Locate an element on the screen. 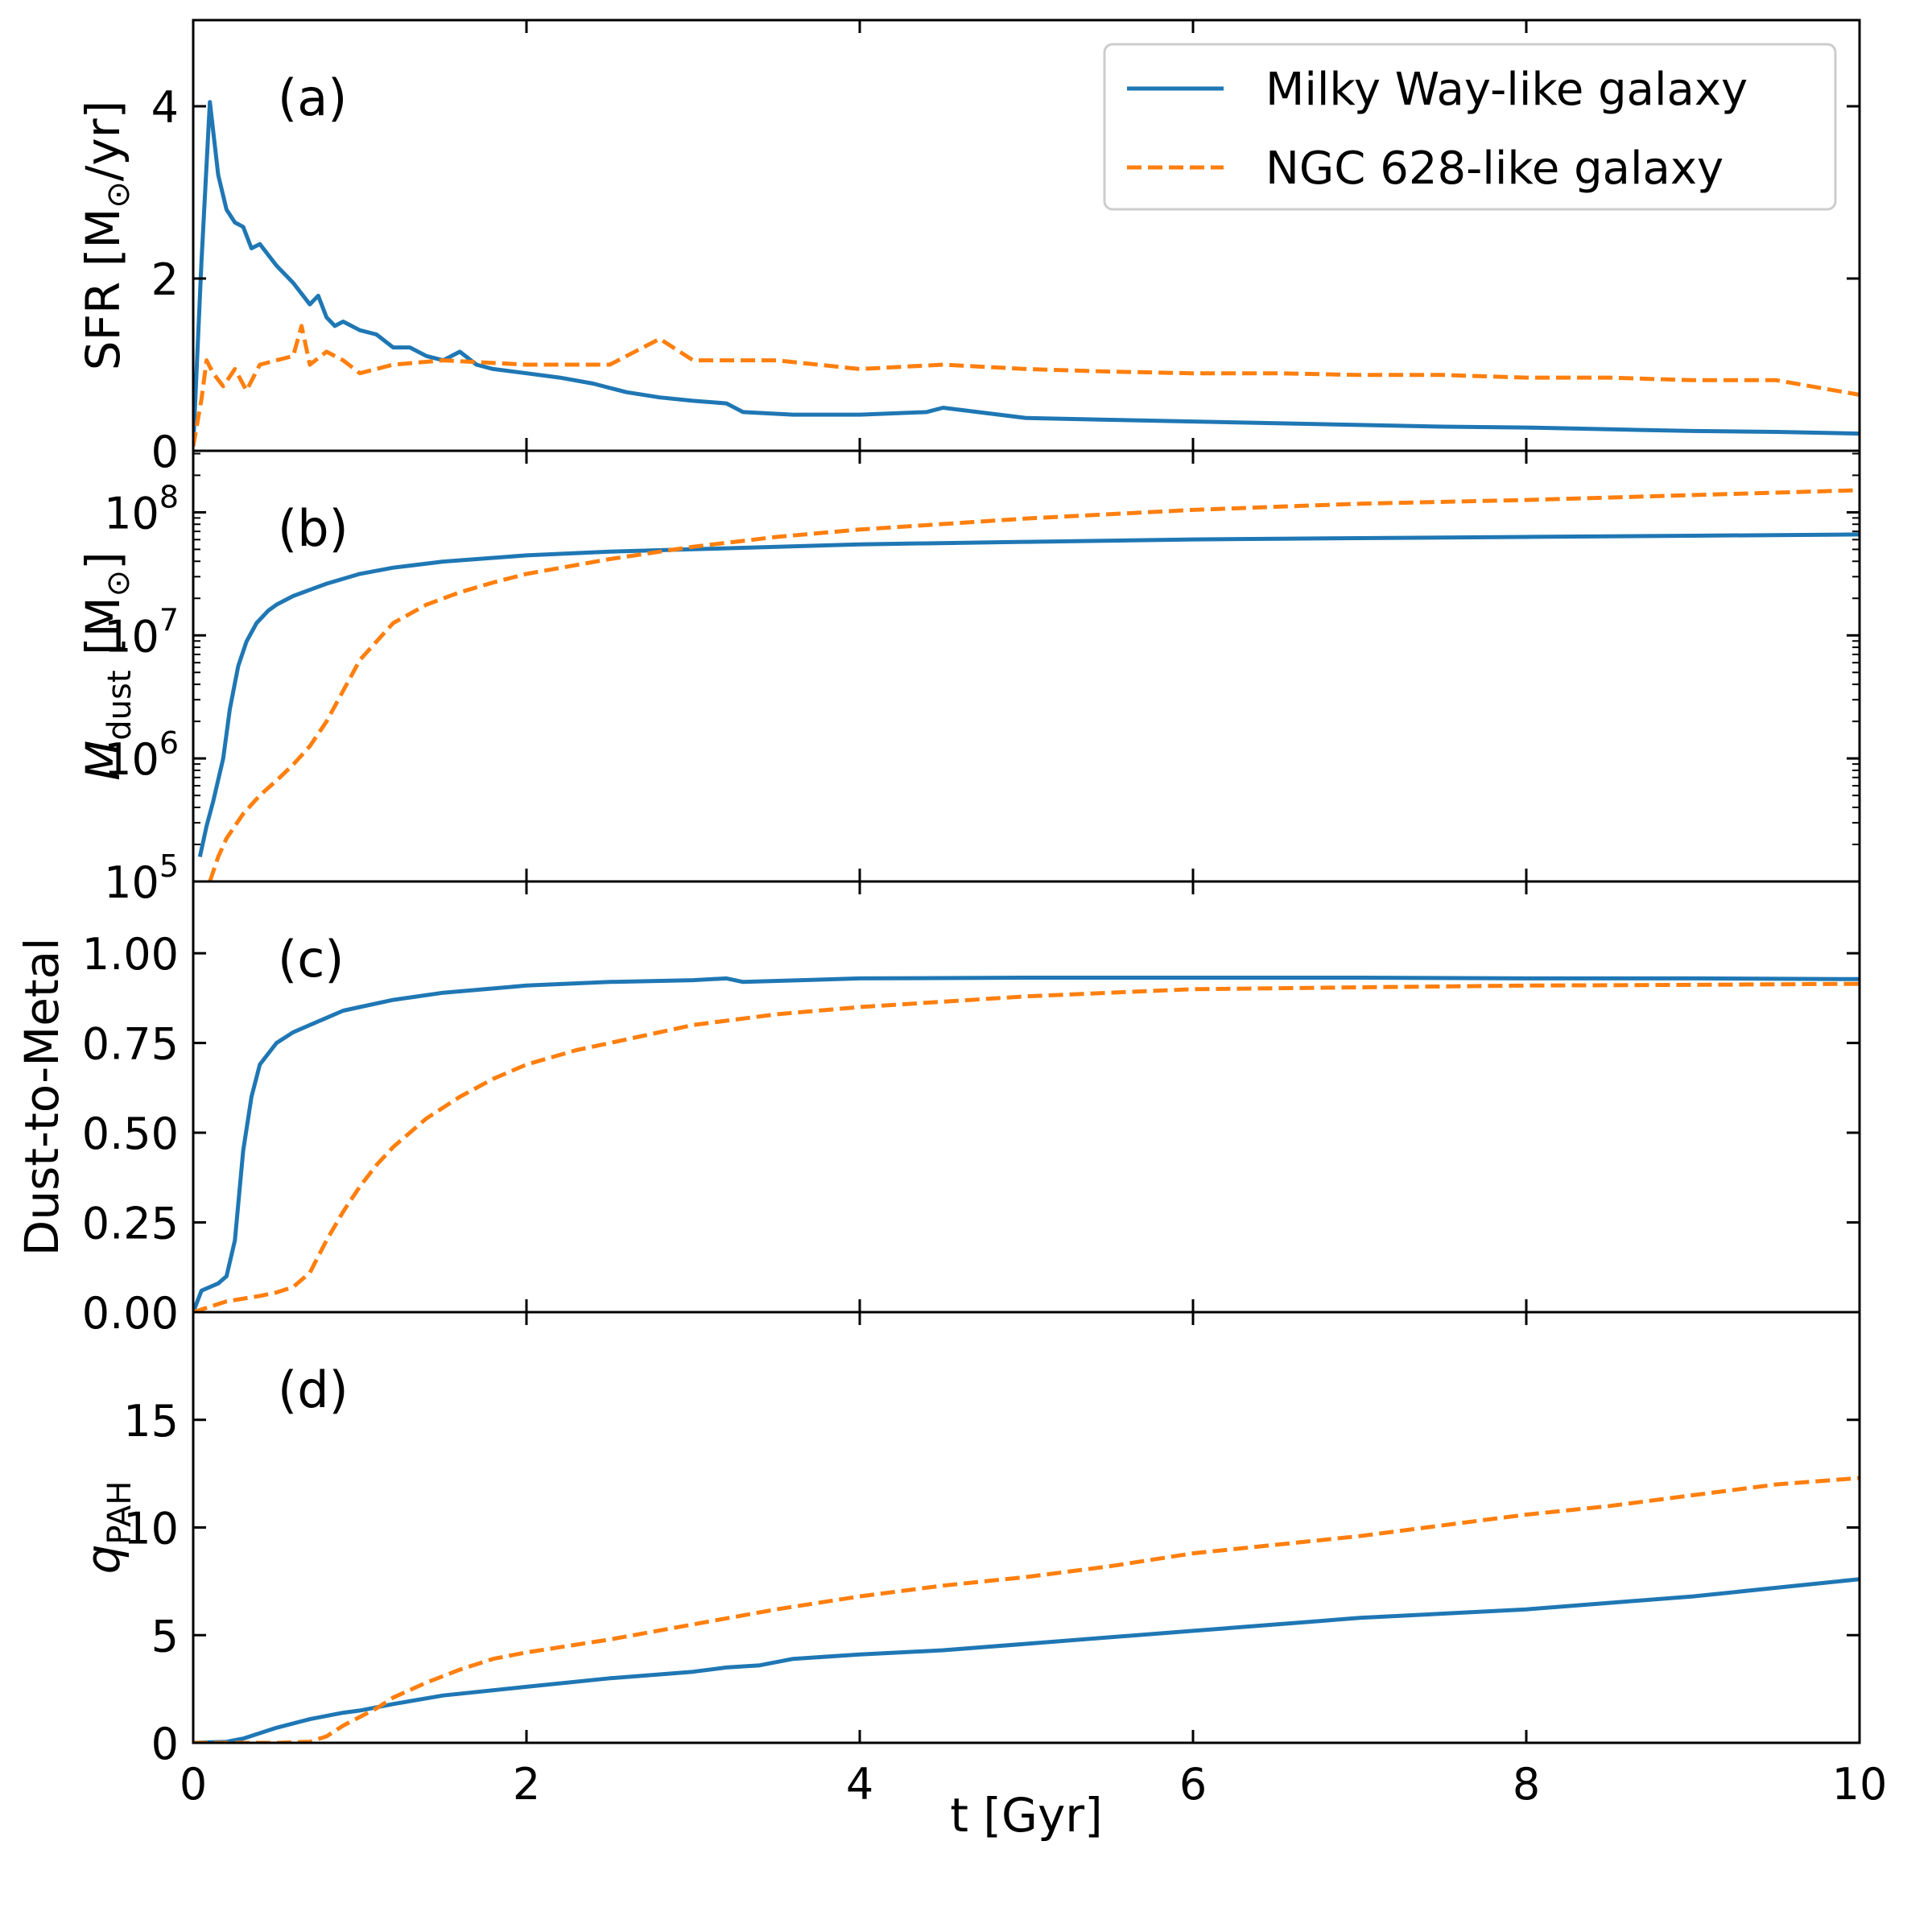 This screenshot has height=1932, width=1932. legend: Milky Way-like galaxy NGC 628-like galaxy is located at coordinates (1470, 127).